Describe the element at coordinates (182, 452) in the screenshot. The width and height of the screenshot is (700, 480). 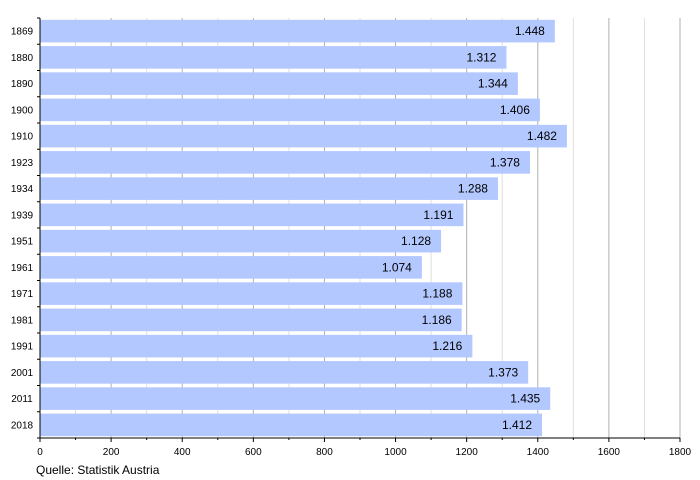
I see `x-tick-label: 400` at that location.